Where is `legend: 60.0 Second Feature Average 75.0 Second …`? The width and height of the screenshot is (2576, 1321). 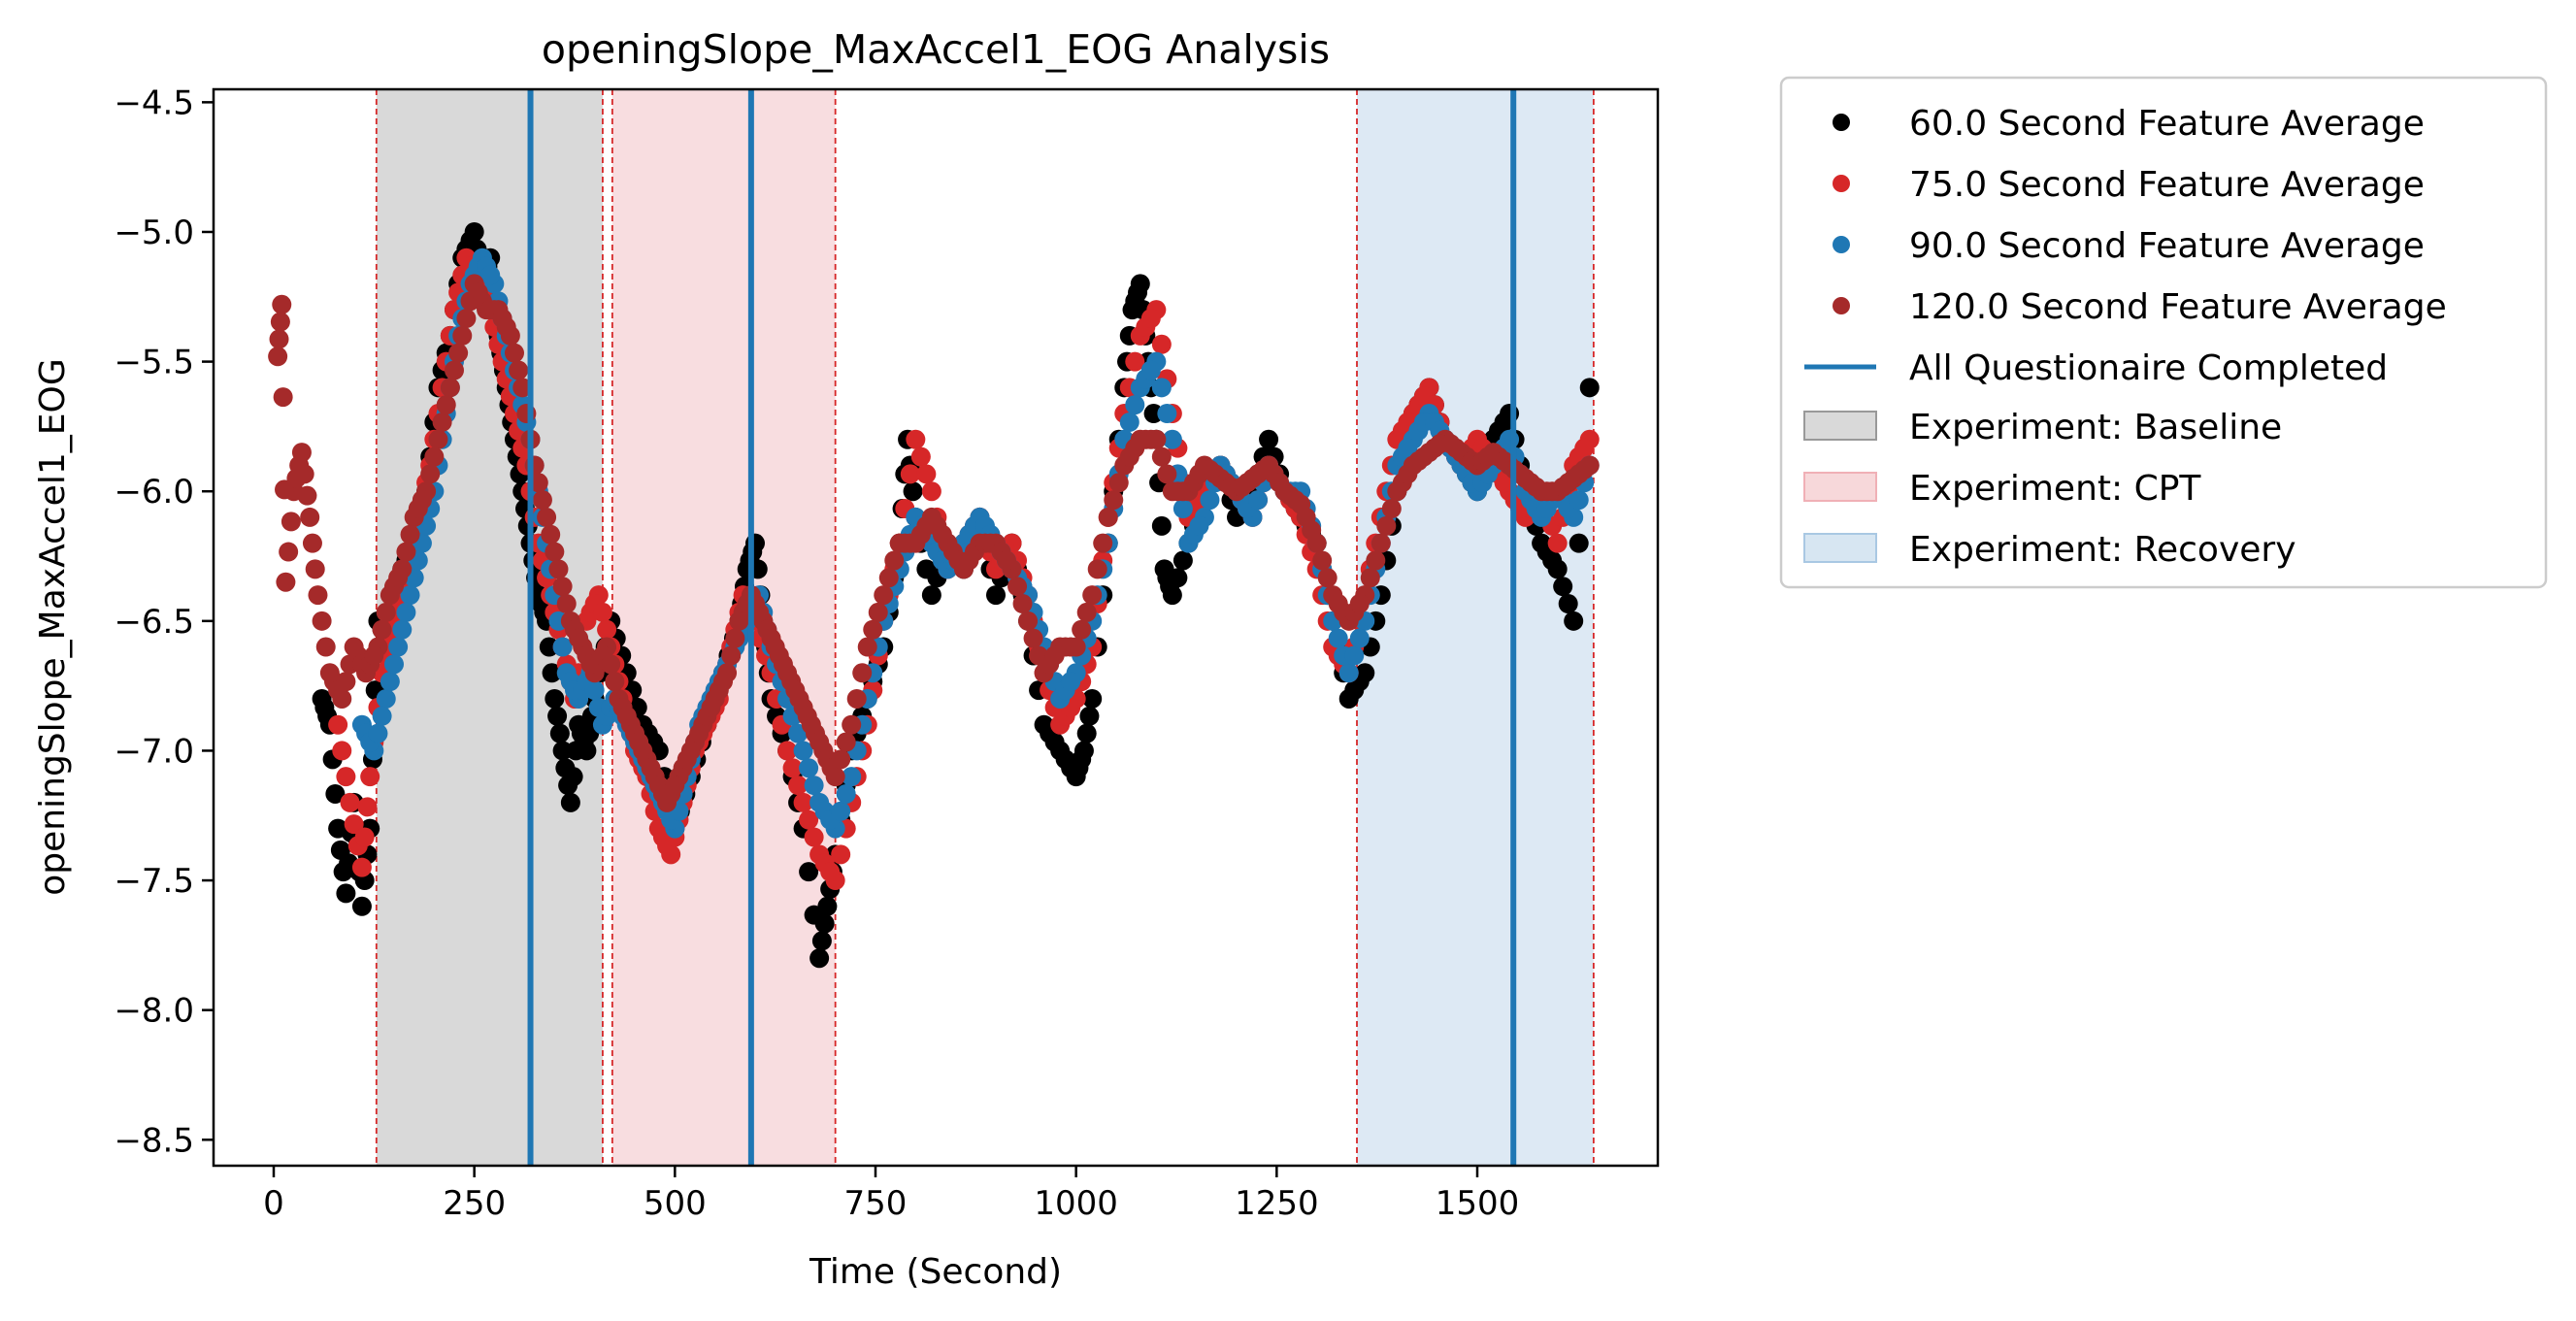 legend: 60.0 Second Feature Average 75.0 Second … is located at coordinates (2163, 332).